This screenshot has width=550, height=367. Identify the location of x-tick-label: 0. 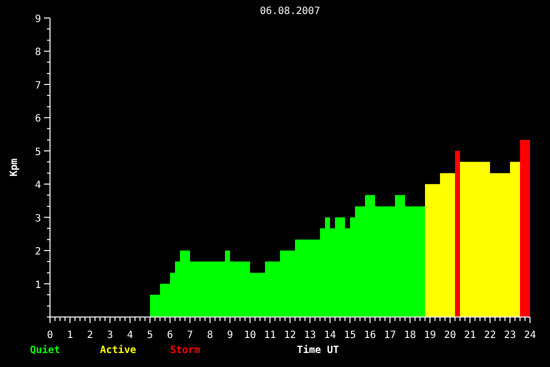
(50, 335).